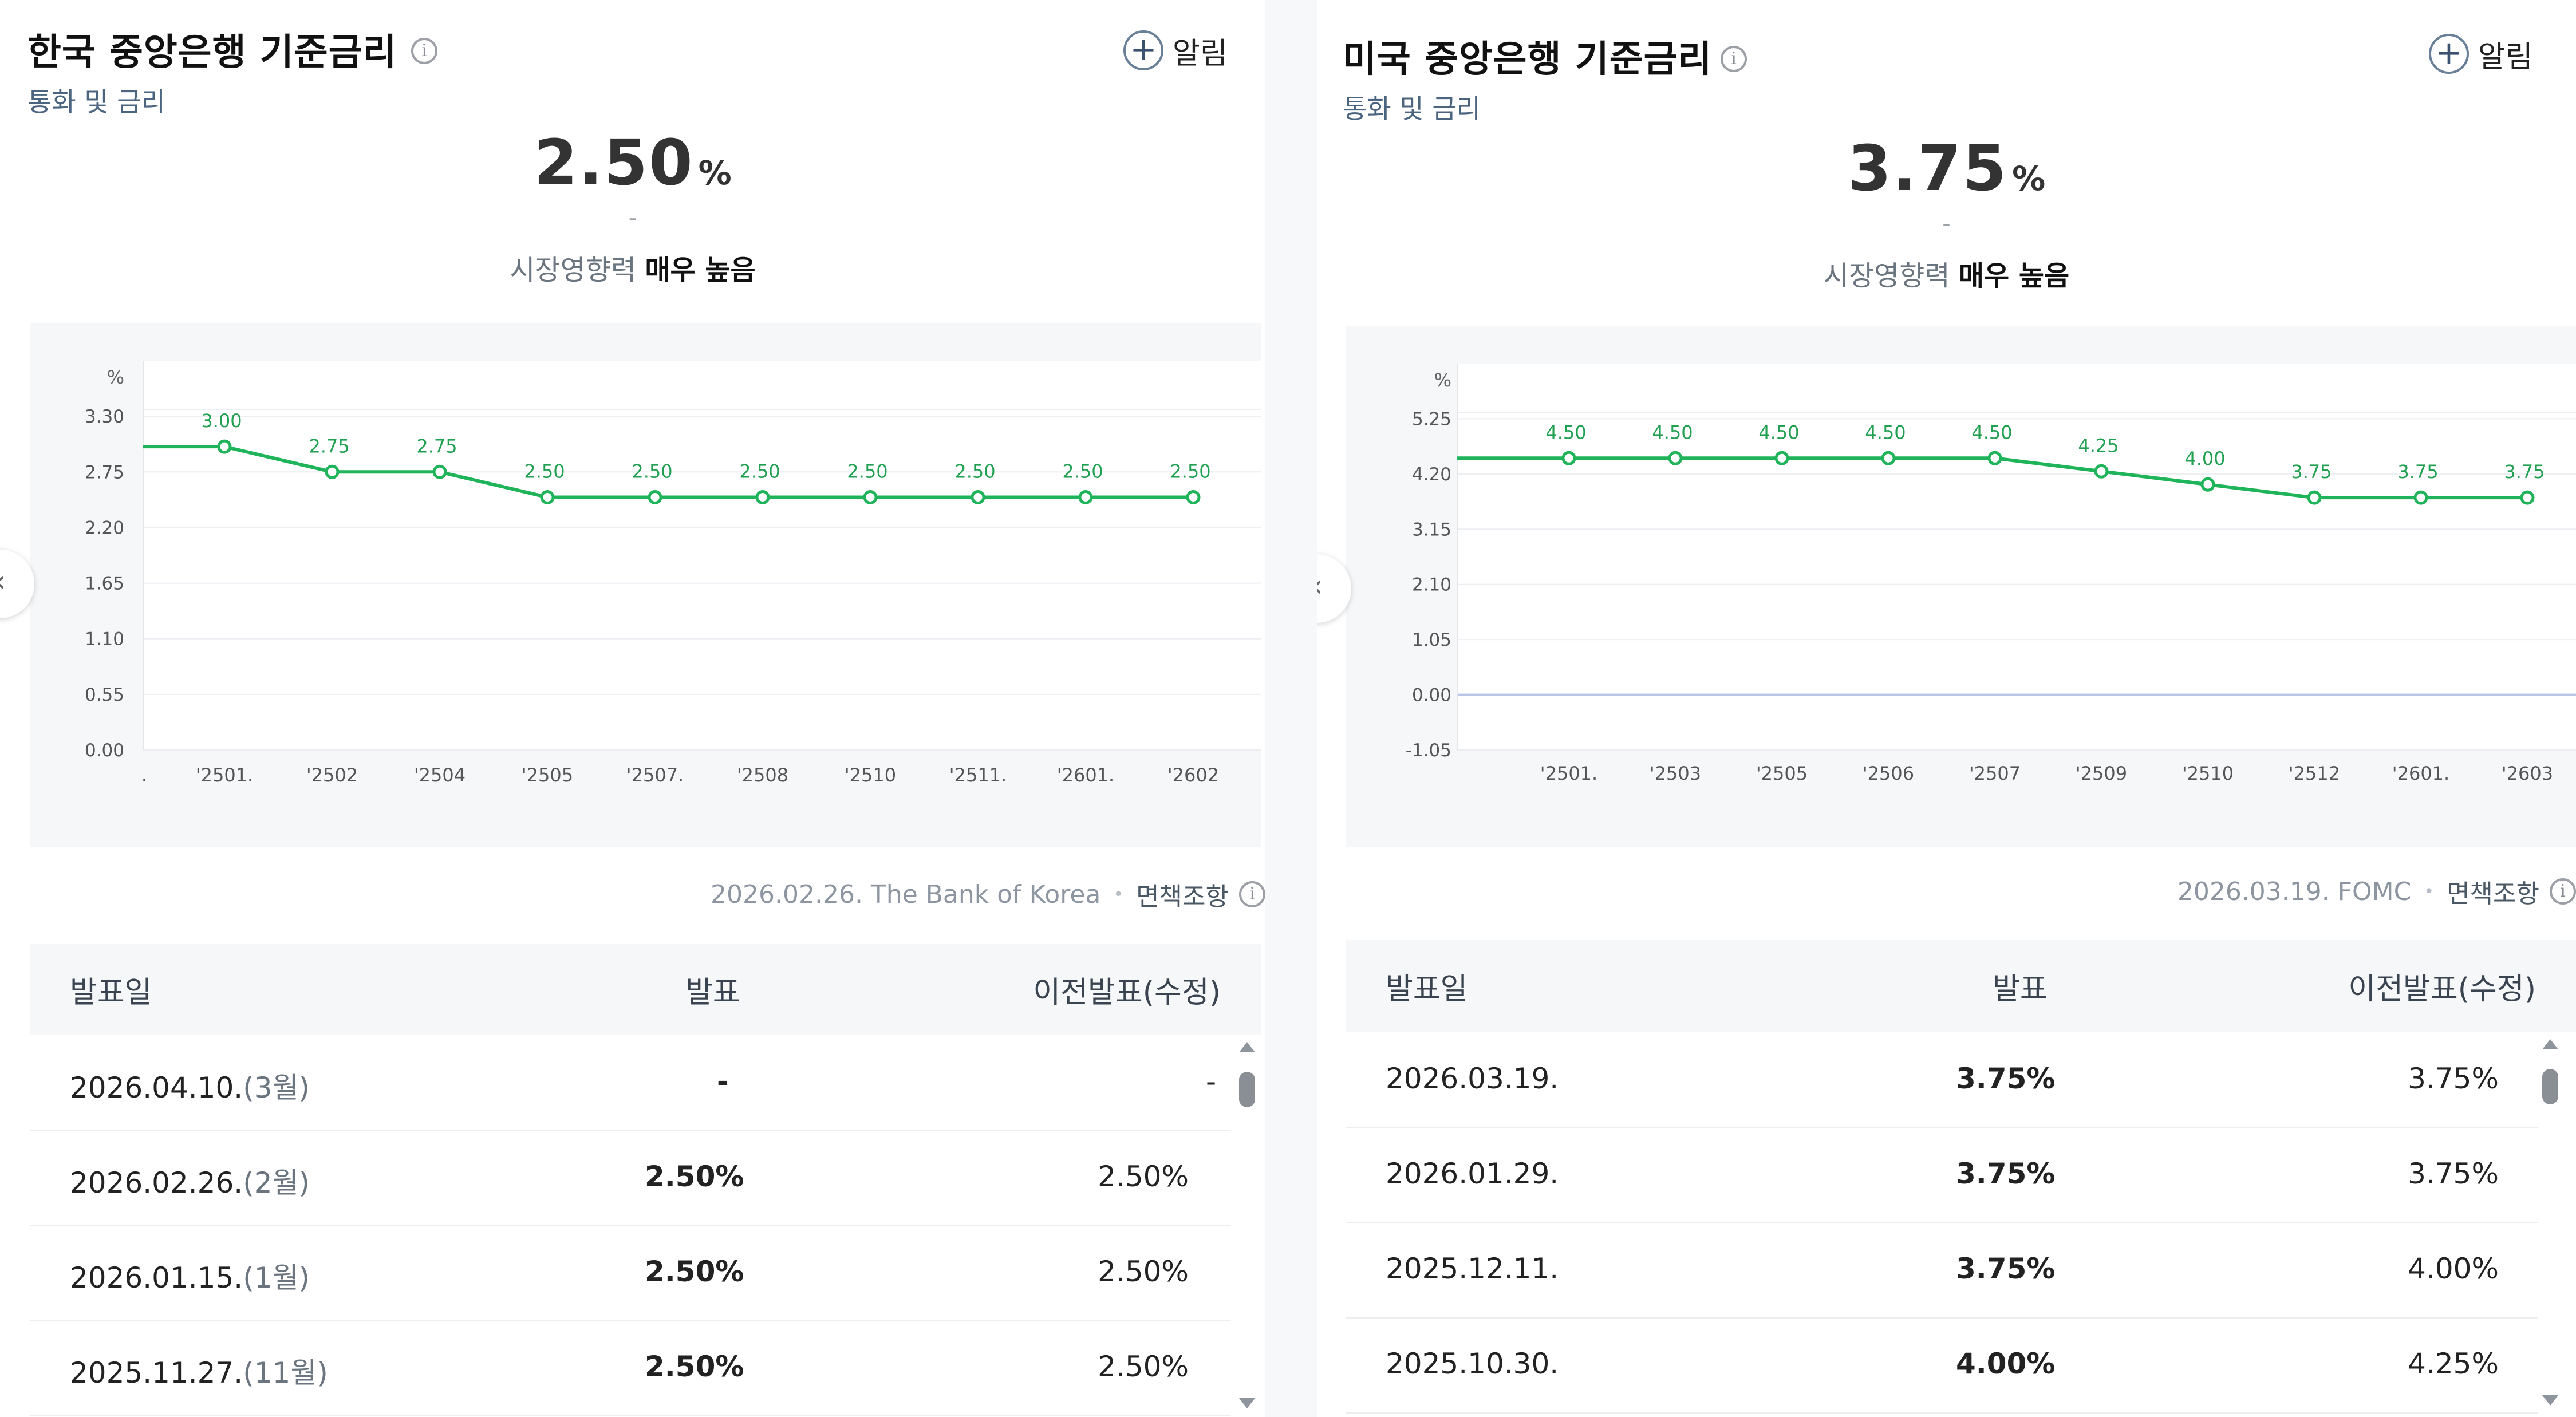 The width and height of the screenshot is (2576, 1417). What do you see at coordinates (715, 172) in the screenshot?
I see `value-unit: %` at bounding box center [715, 172].